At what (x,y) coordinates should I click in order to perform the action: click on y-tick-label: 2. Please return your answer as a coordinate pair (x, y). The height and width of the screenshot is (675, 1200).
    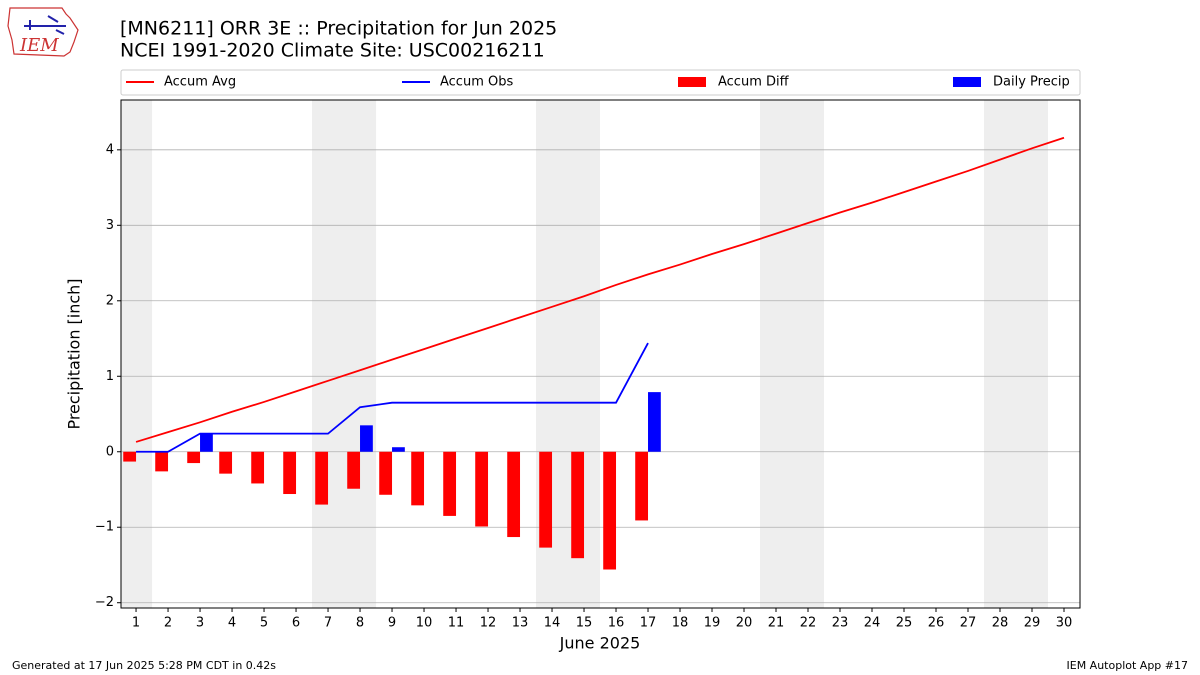
    Looking at the image, I should click on (110, 300).